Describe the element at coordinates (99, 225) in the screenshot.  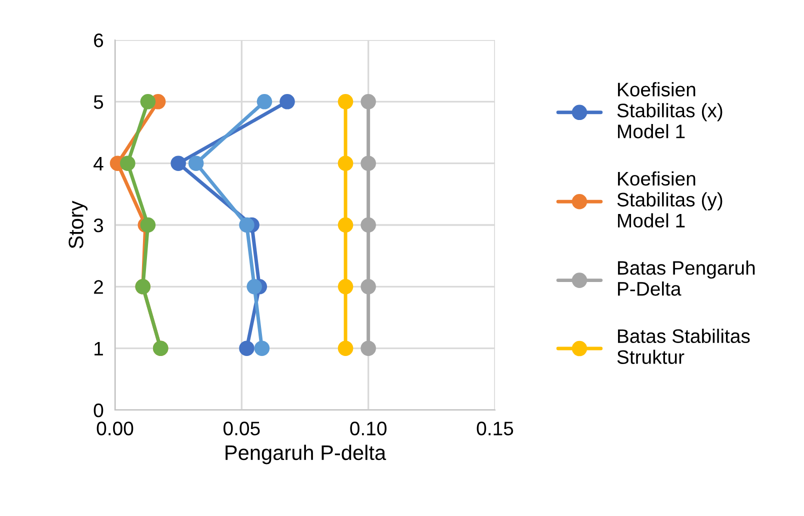
I see `y-tick-label: 3` at that location.